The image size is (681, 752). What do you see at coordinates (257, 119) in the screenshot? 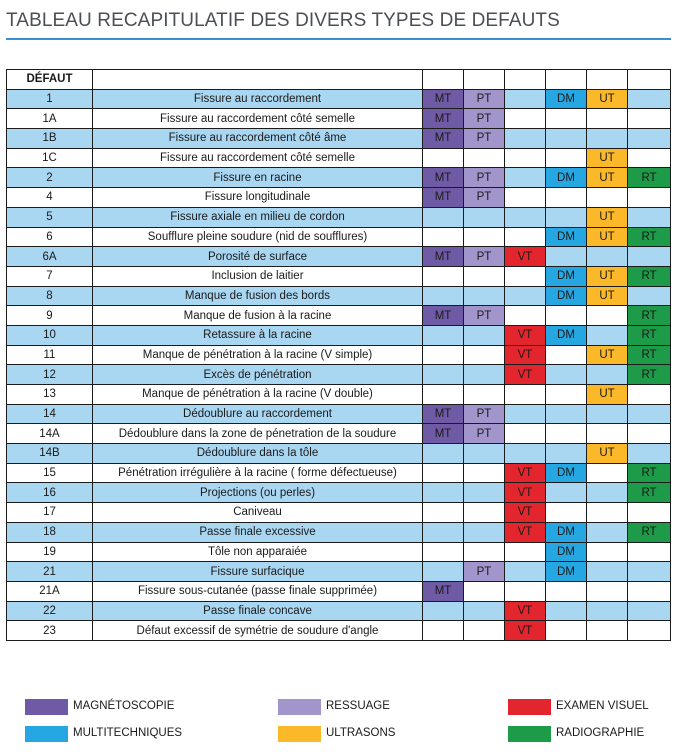
I see `defect-label-cell: Fissure au raccordement côté semelle` at bounding box center [257, 119].